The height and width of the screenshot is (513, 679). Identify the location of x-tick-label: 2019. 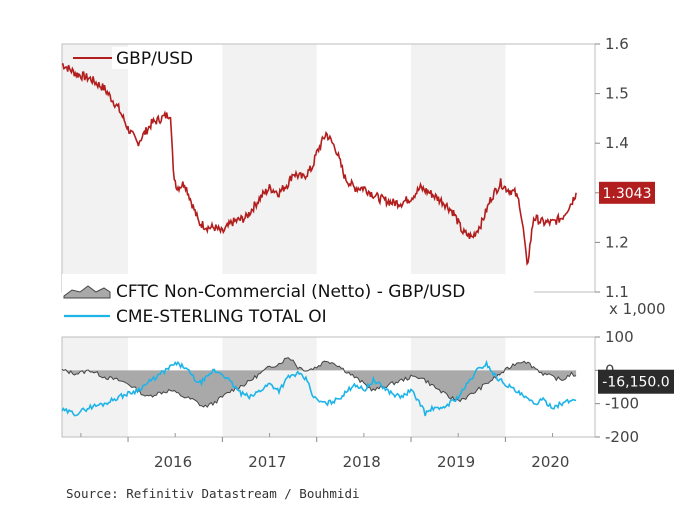
(456, 462).